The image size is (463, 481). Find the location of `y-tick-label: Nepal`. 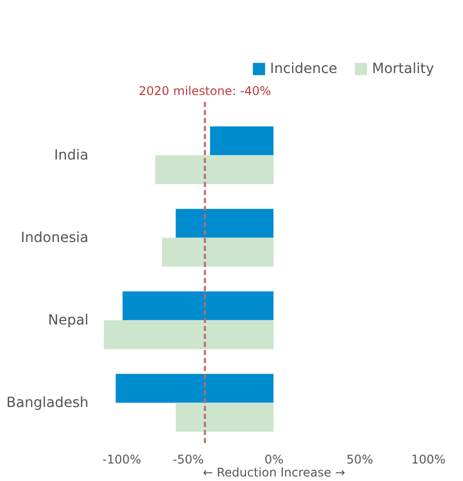

y-tick-label: Nepal is located at coordinates (68, 320).